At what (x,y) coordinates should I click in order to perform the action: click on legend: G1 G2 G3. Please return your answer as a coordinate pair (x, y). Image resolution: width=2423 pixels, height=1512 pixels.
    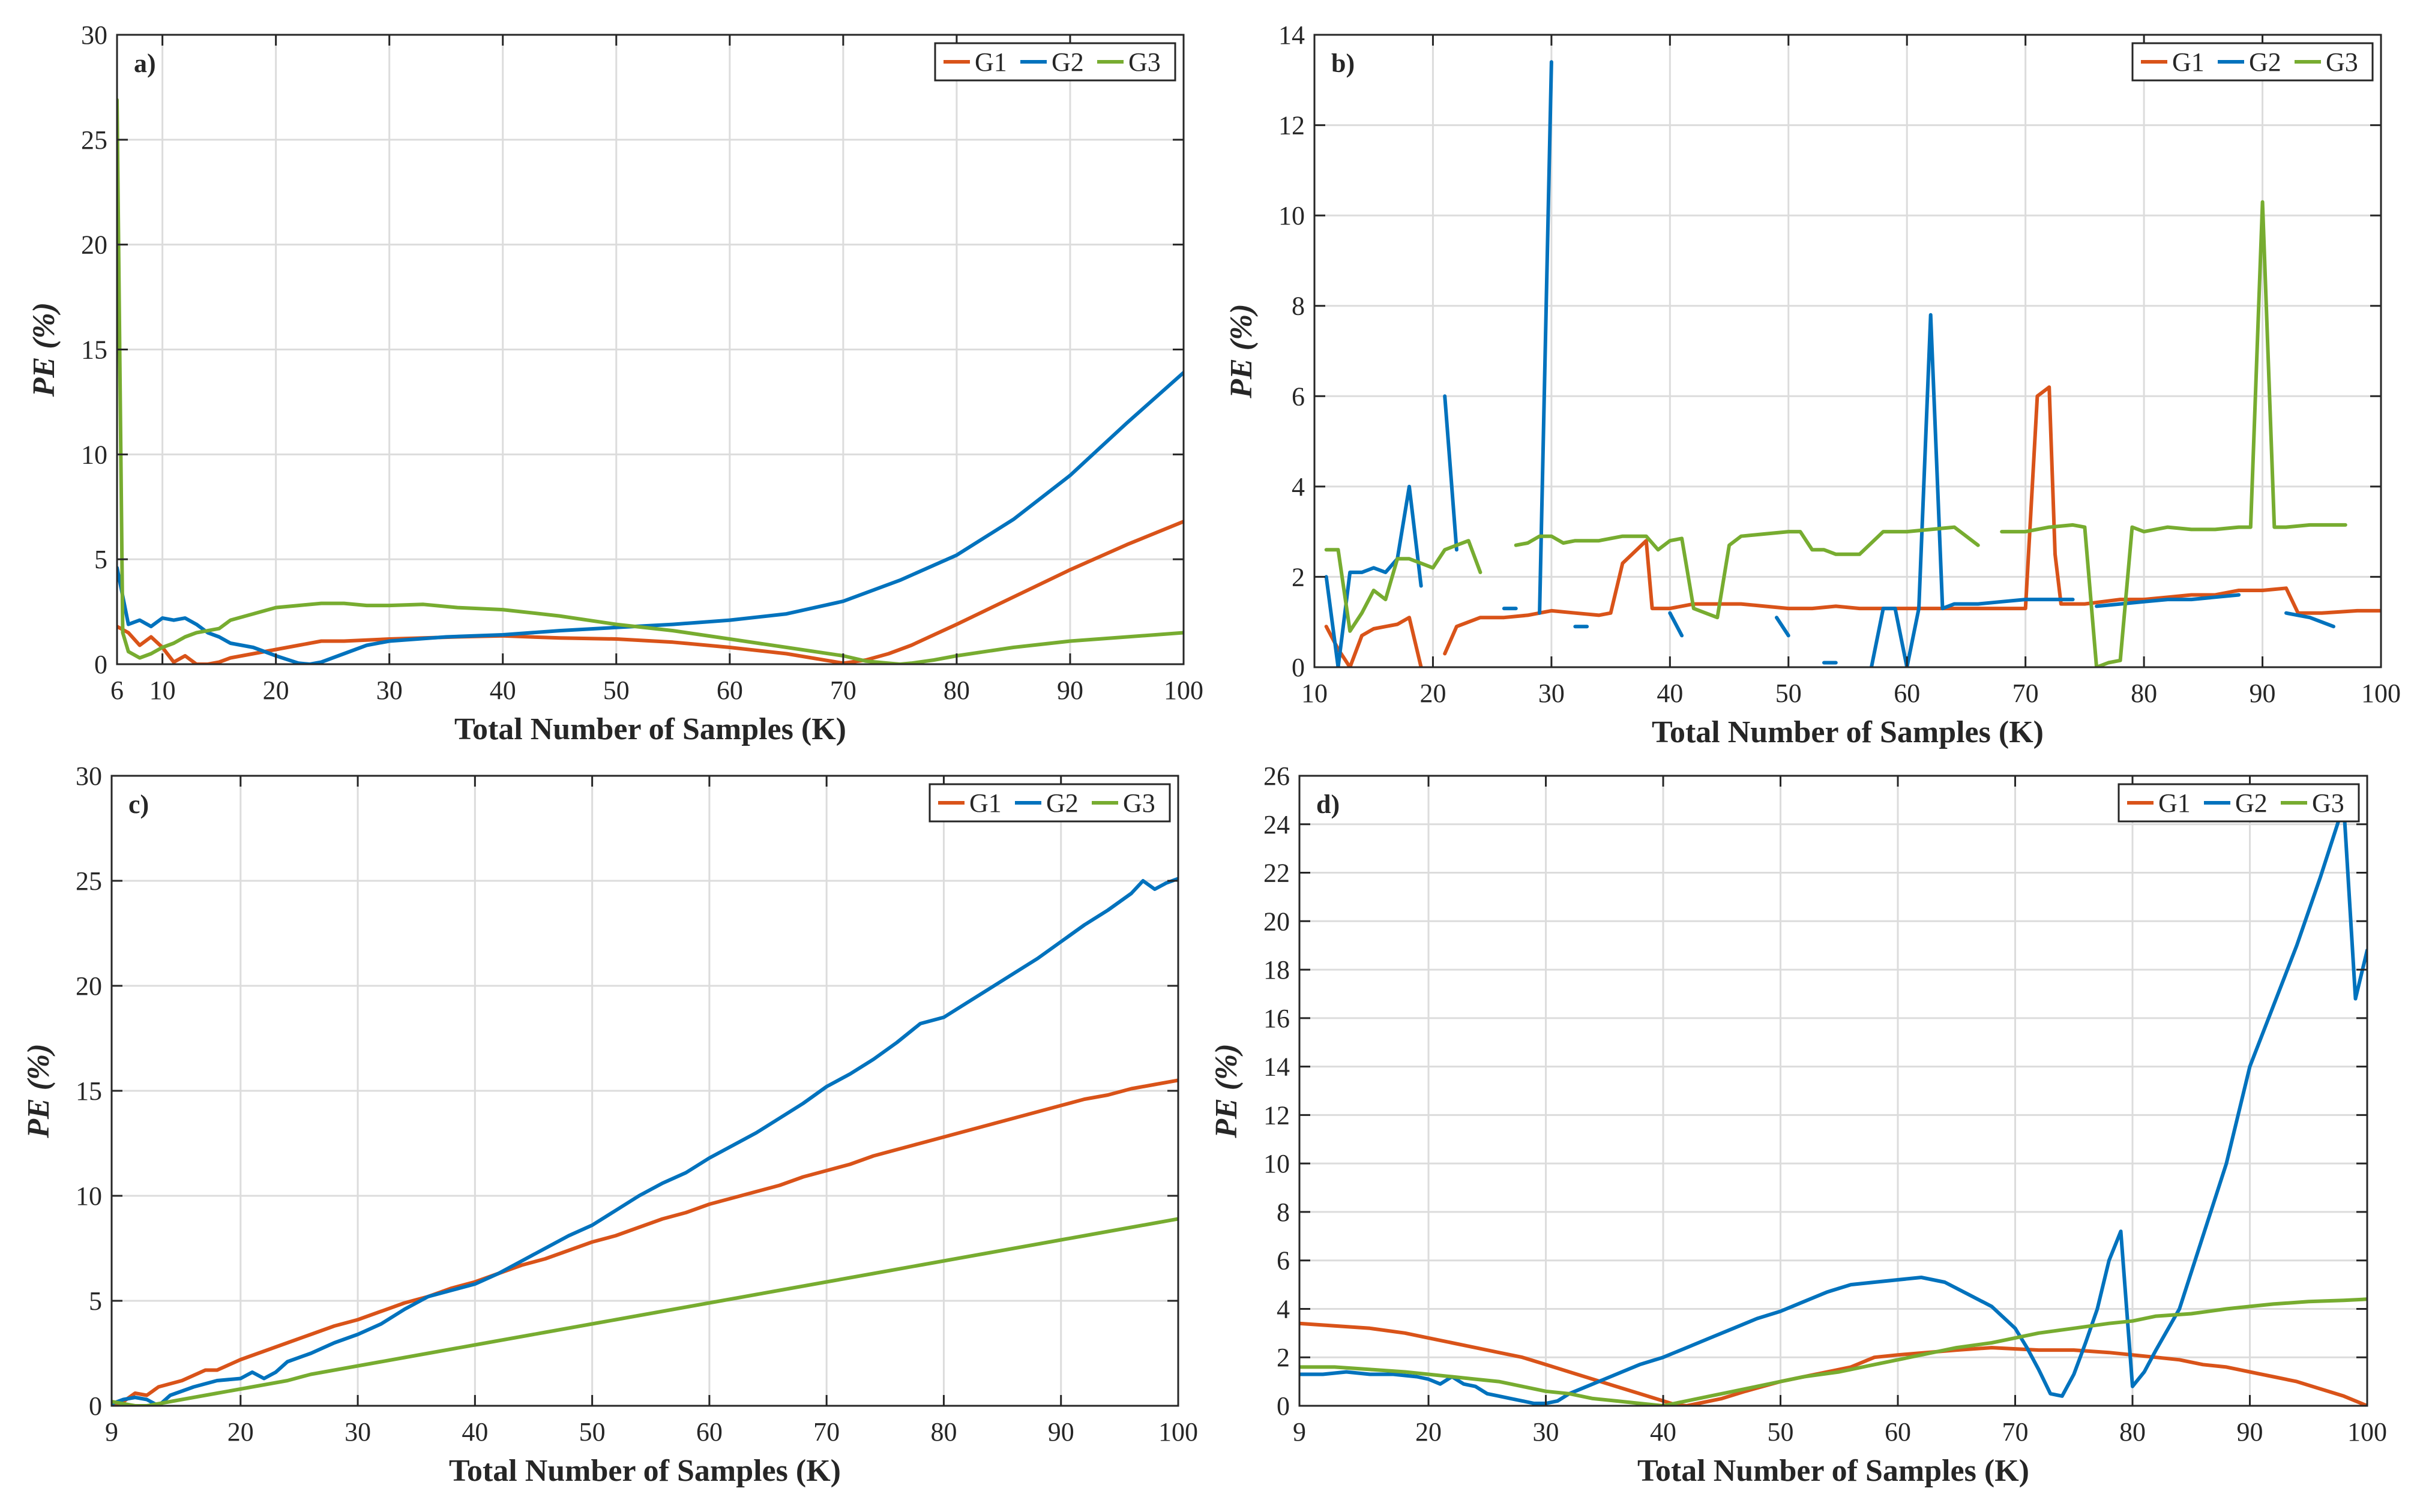
    Looking at the image, I should click on (1055, 62).